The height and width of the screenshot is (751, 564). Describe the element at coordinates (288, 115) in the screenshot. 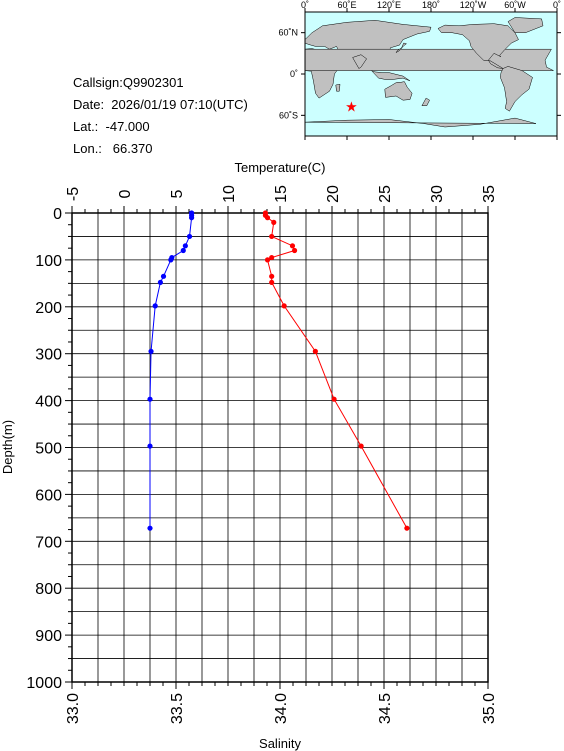

I see `map-lat-label: 60˚S` at that location.